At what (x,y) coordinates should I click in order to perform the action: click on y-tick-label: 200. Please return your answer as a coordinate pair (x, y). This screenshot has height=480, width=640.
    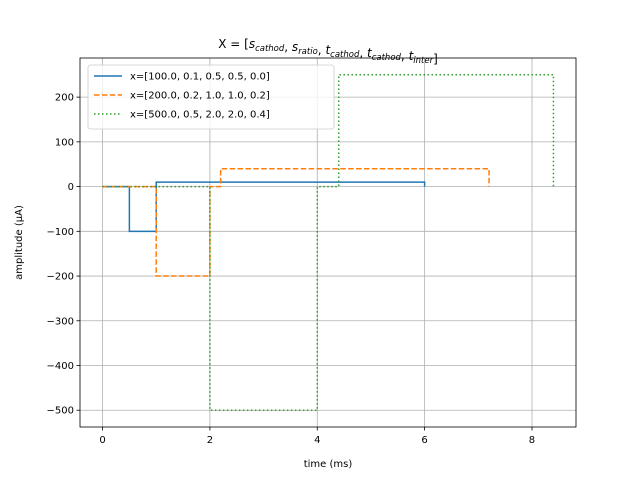
    Looking at the image, I should click on (64, 98).